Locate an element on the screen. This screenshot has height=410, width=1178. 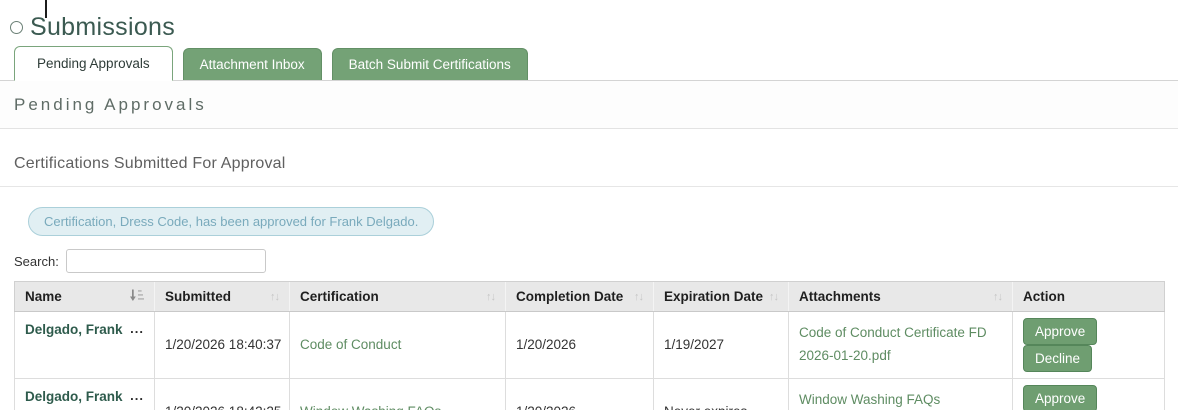
search-input is located at coordinates (165, 261).